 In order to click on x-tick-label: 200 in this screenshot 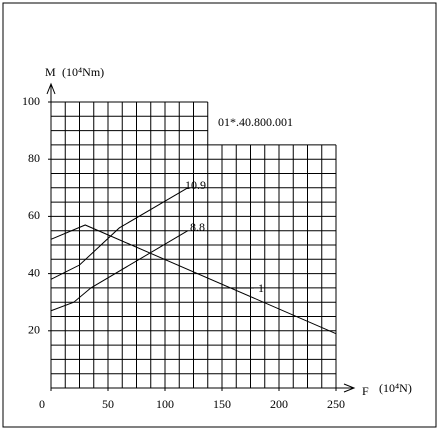, I will do `click(279, 404)`.